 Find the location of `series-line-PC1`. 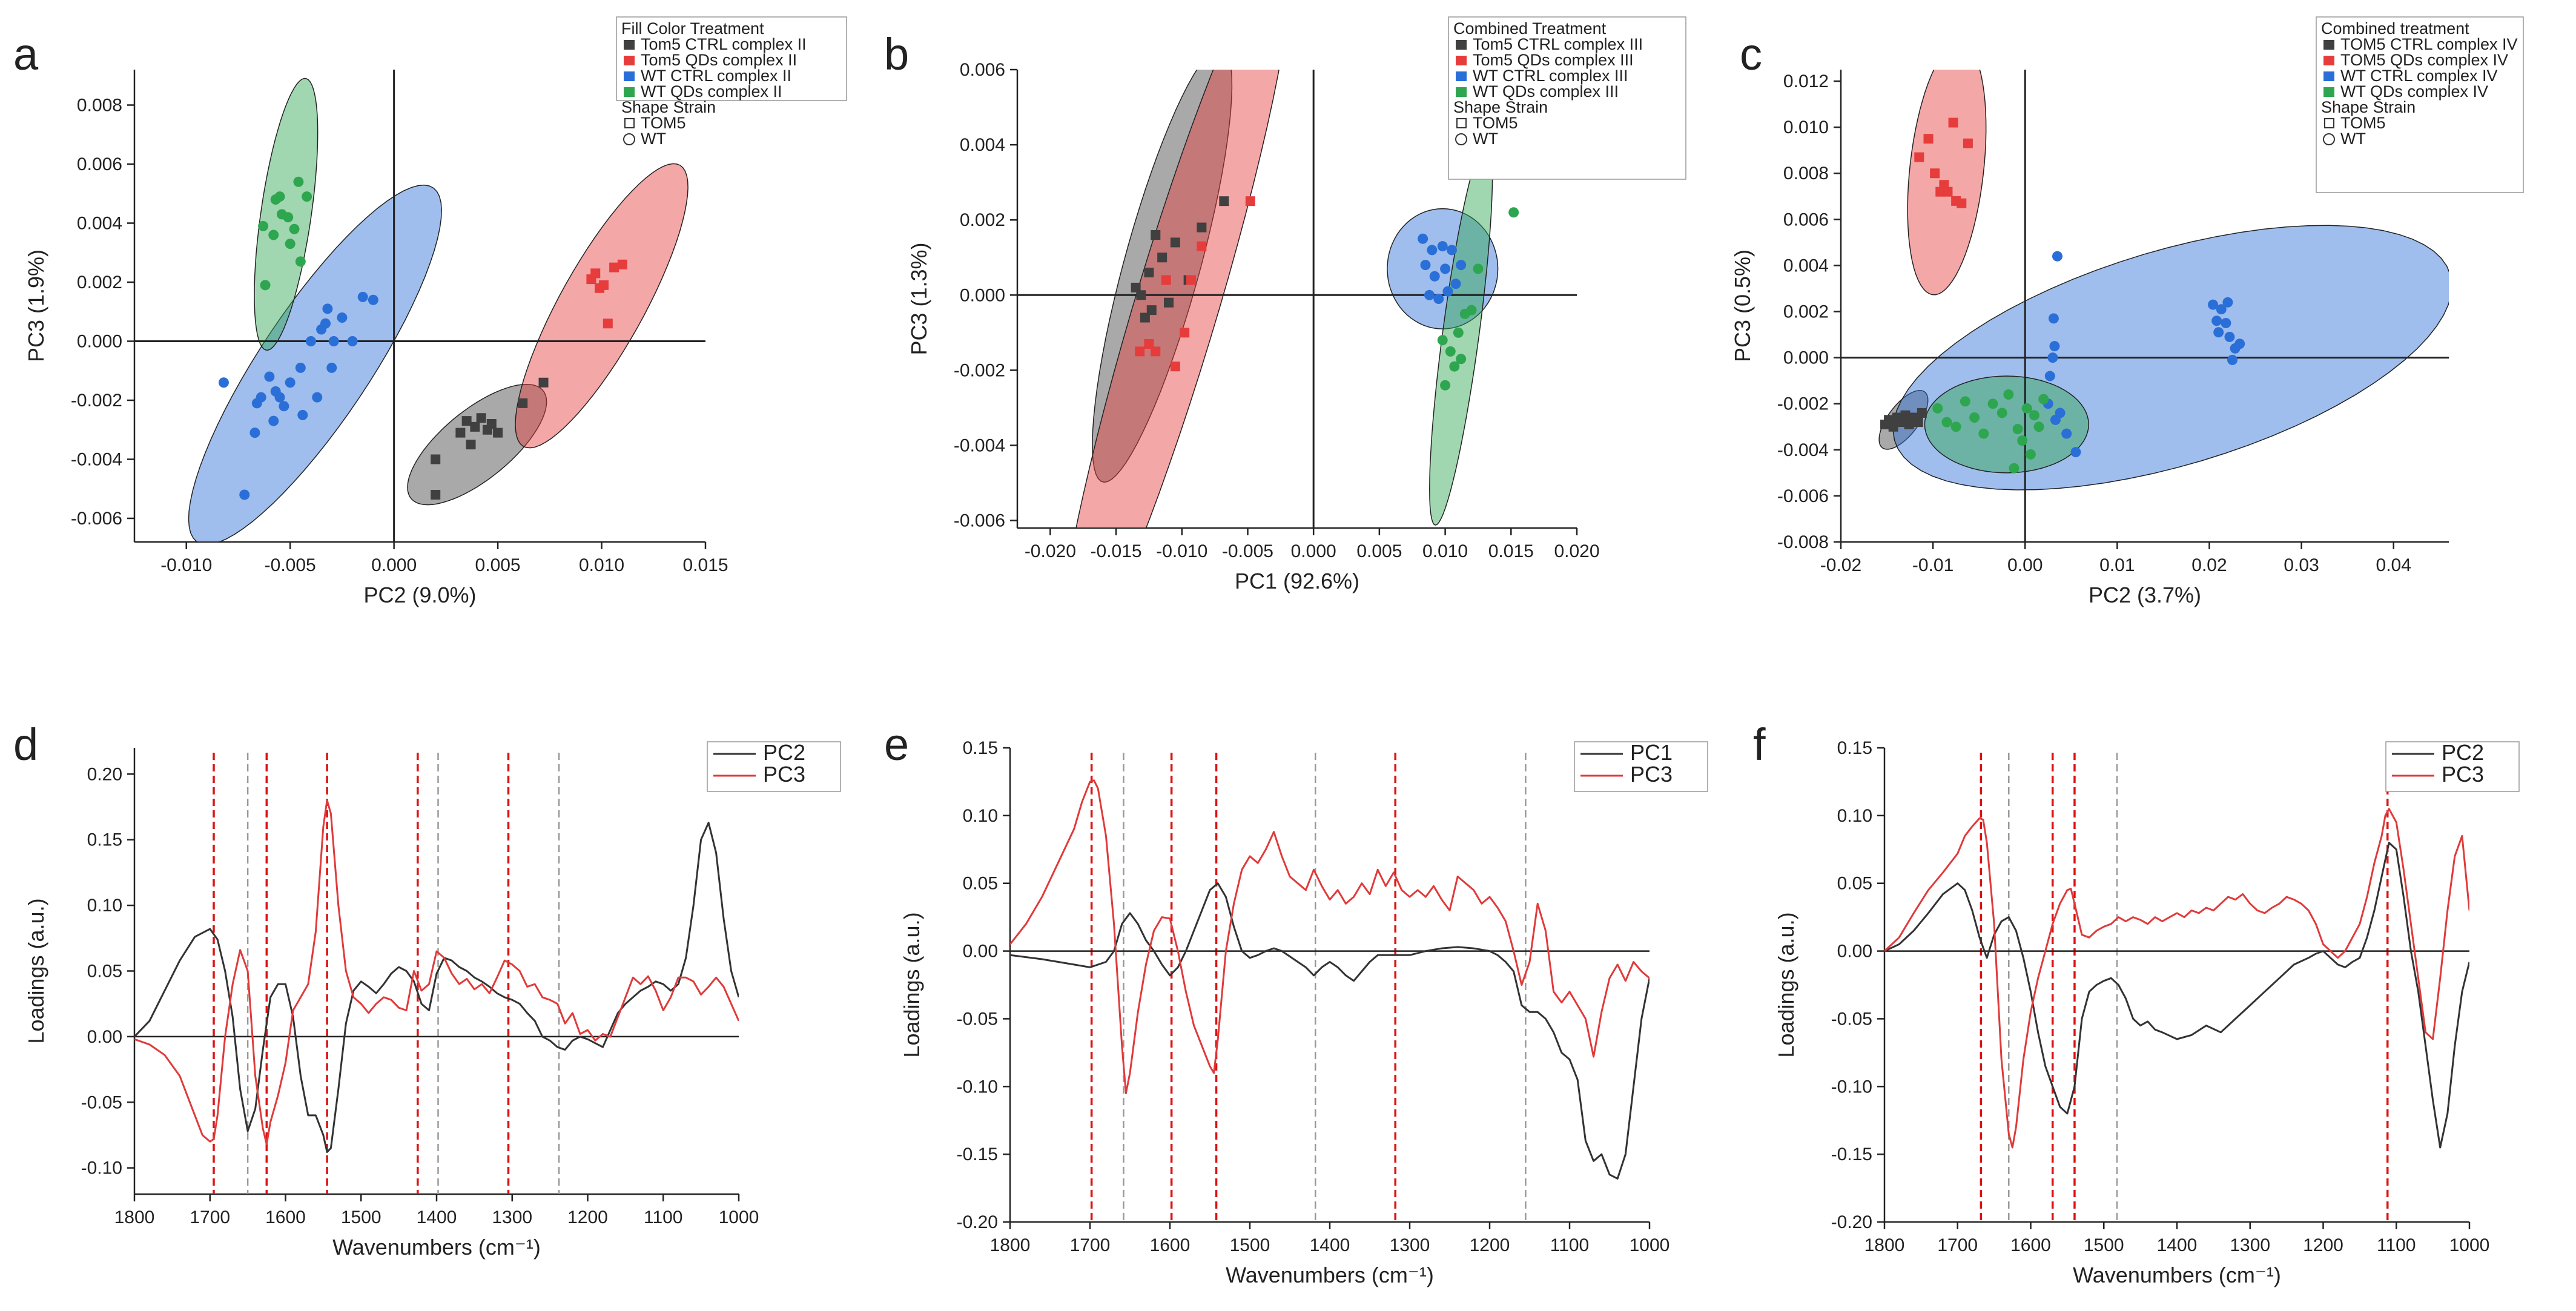

series-line-PC1 is located at coordinates (1330, 1031).